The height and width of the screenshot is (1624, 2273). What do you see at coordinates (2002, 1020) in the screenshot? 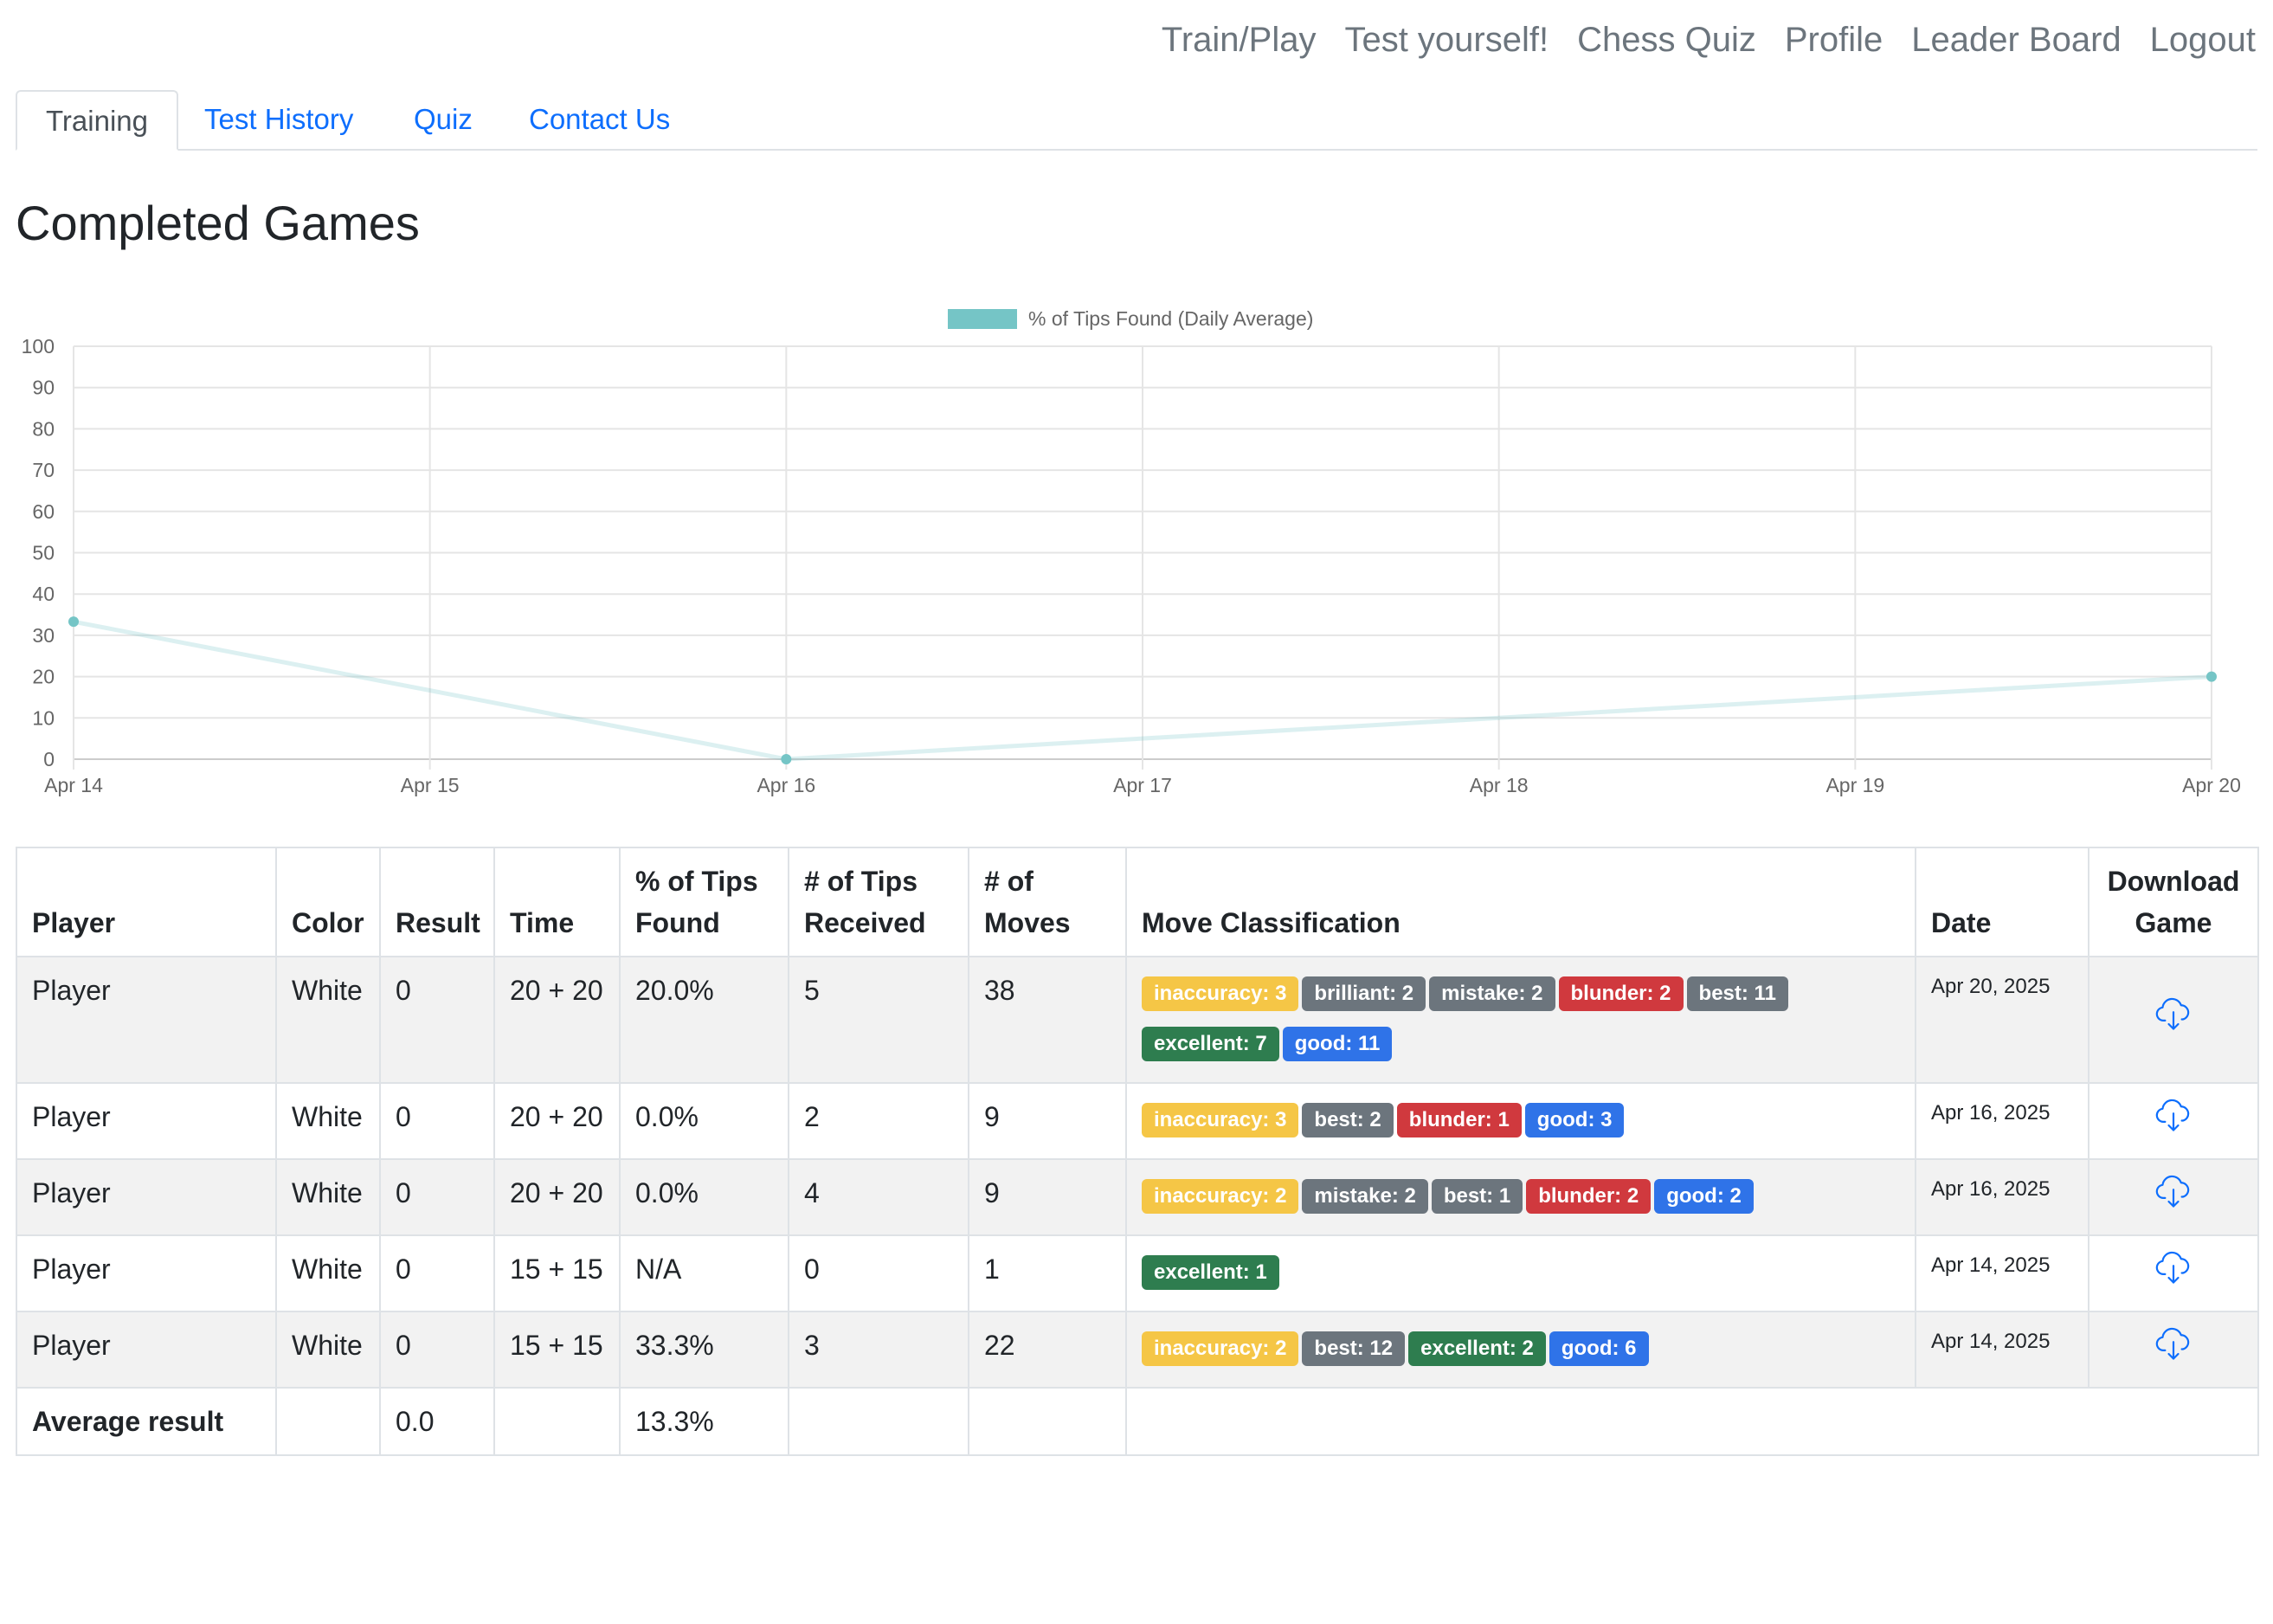
I see `cell-date: Apr 20, 2025` at bounding box center [2002, 1020].